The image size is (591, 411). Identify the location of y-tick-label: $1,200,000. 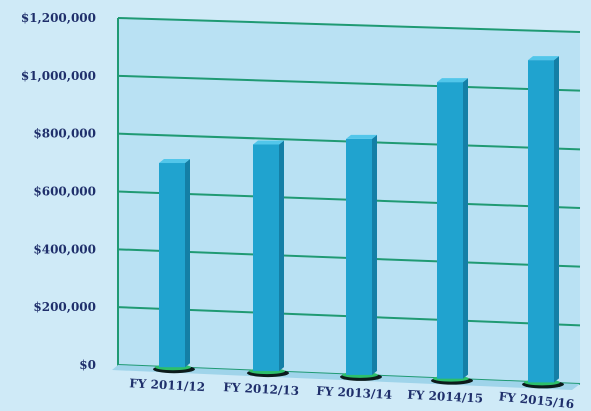
(58, 18).